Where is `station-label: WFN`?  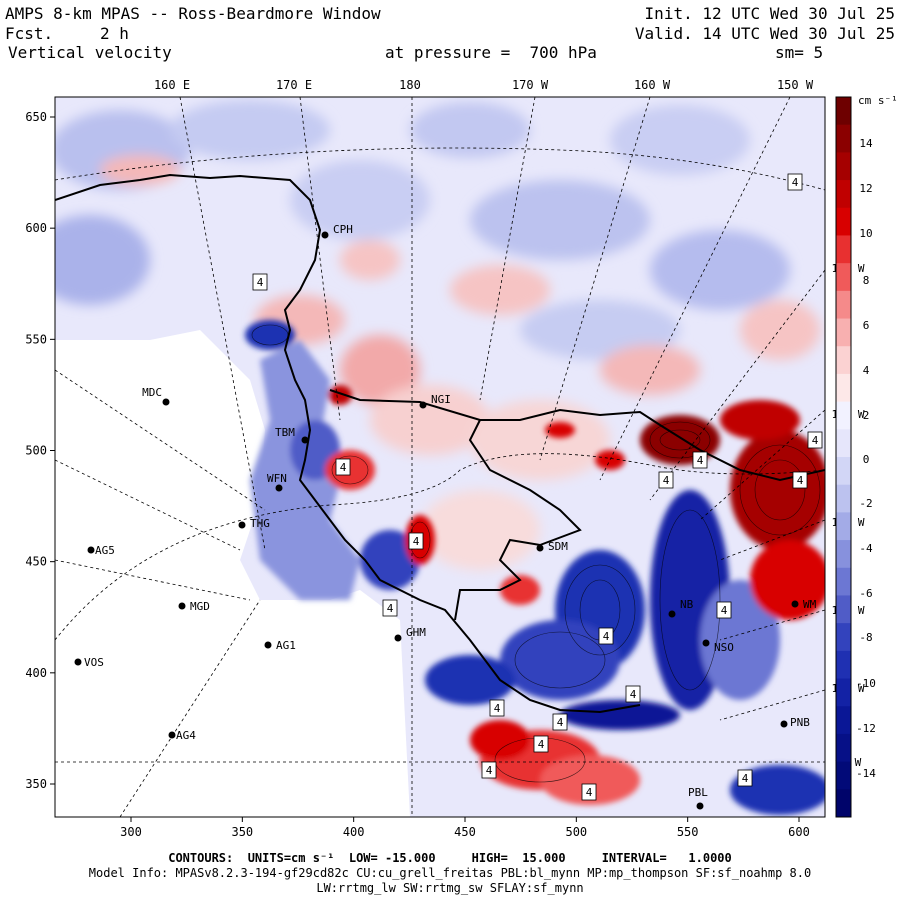
station-label: WFN is located at coordinates (277, 478).